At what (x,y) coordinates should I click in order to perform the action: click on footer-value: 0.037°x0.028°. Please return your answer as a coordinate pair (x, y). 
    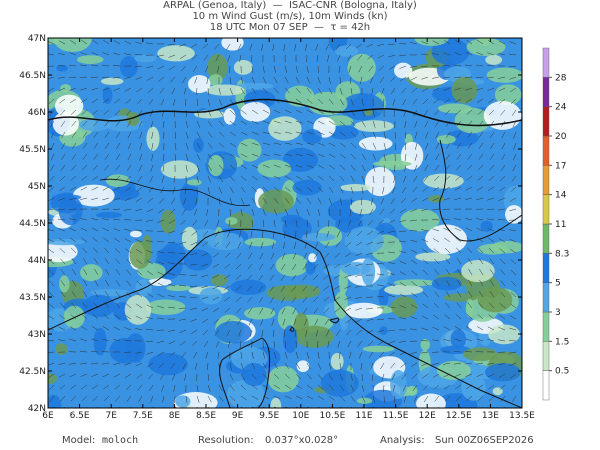
    Looking at the image, I should click on (301, 440).